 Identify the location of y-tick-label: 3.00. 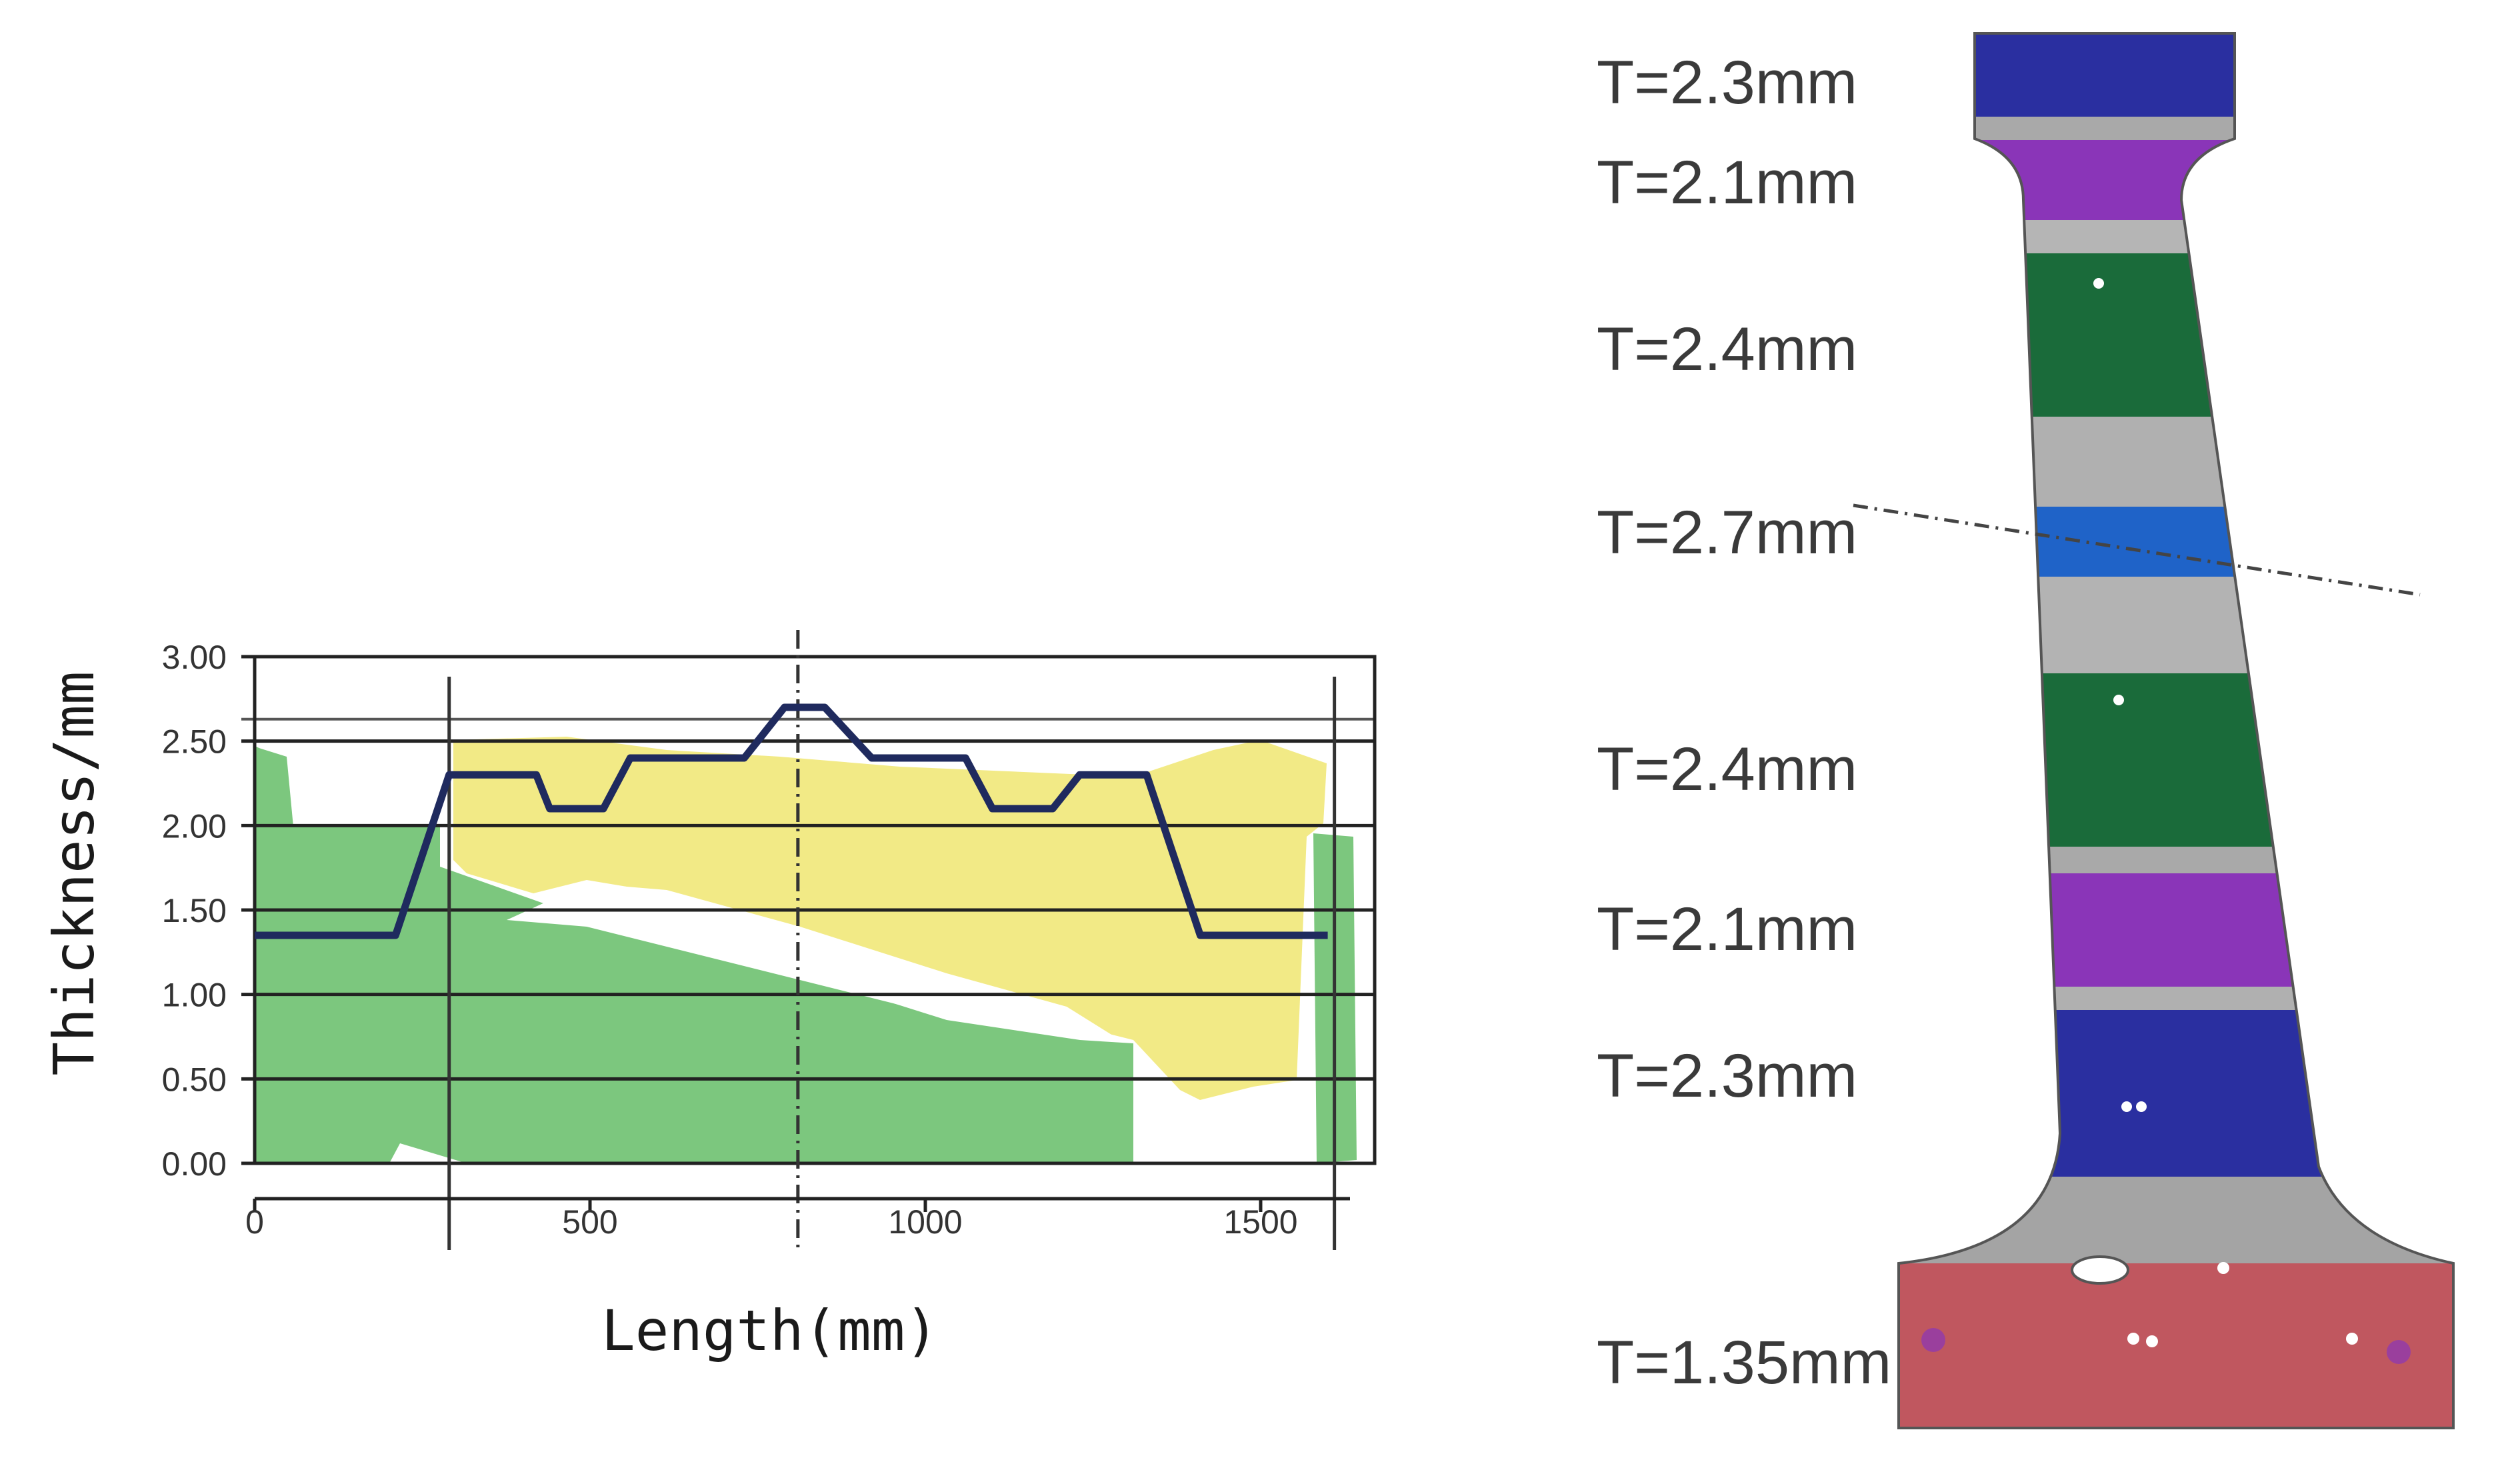
(194, 657).